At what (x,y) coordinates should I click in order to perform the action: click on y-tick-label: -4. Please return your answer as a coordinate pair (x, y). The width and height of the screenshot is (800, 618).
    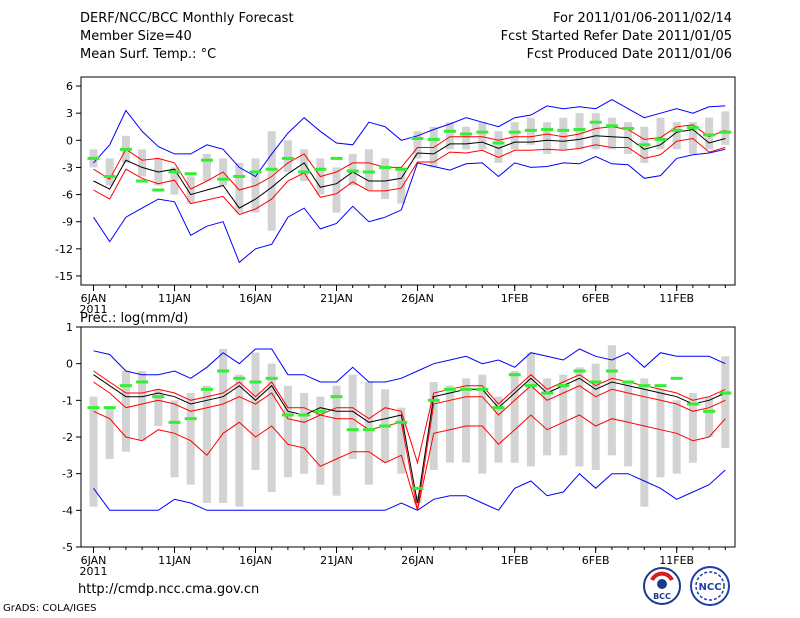
    Looking at the image, I should click on (67, 510).